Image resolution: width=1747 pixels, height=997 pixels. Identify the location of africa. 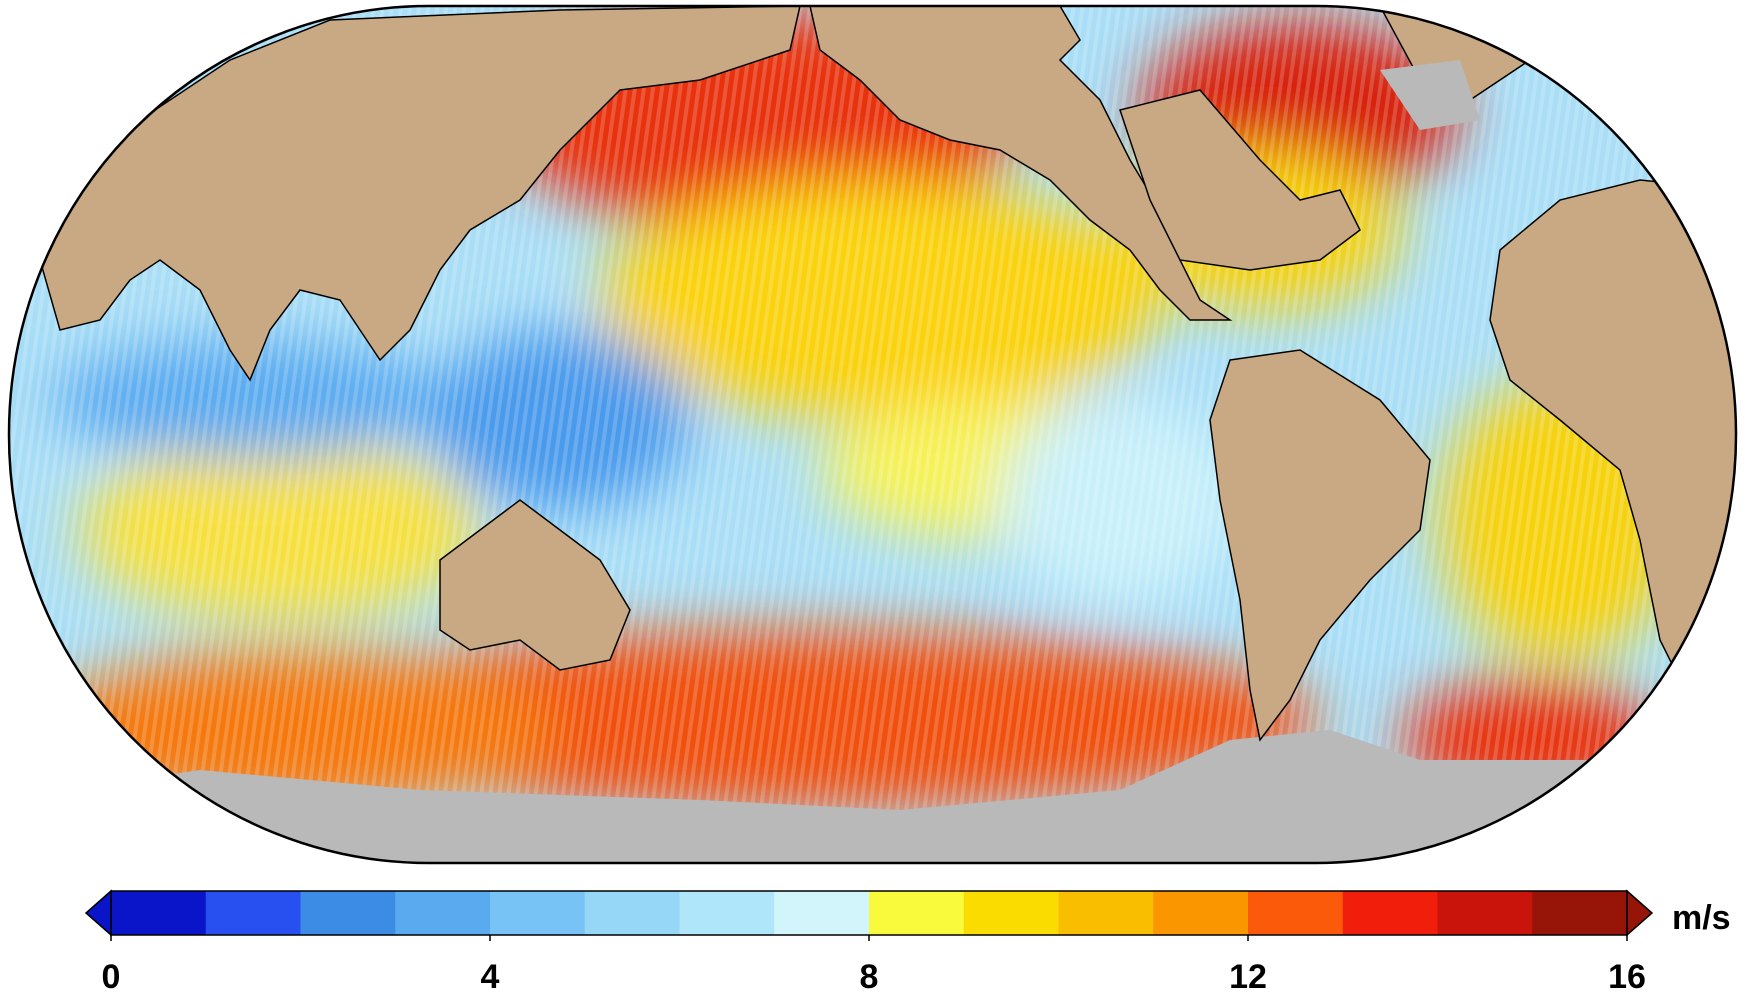
(1612, 460).